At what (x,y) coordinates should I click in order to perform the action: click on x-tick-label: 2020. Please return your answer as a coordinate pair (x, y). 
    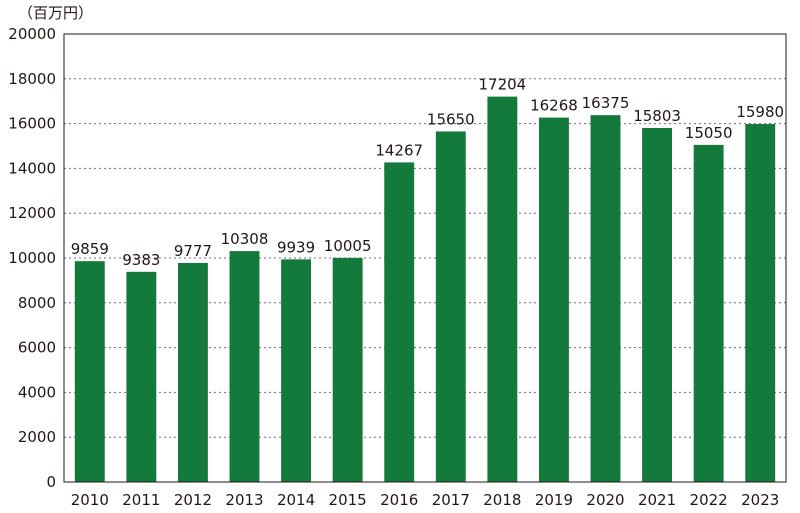
    Looking at the image, I should click on (605, 500).